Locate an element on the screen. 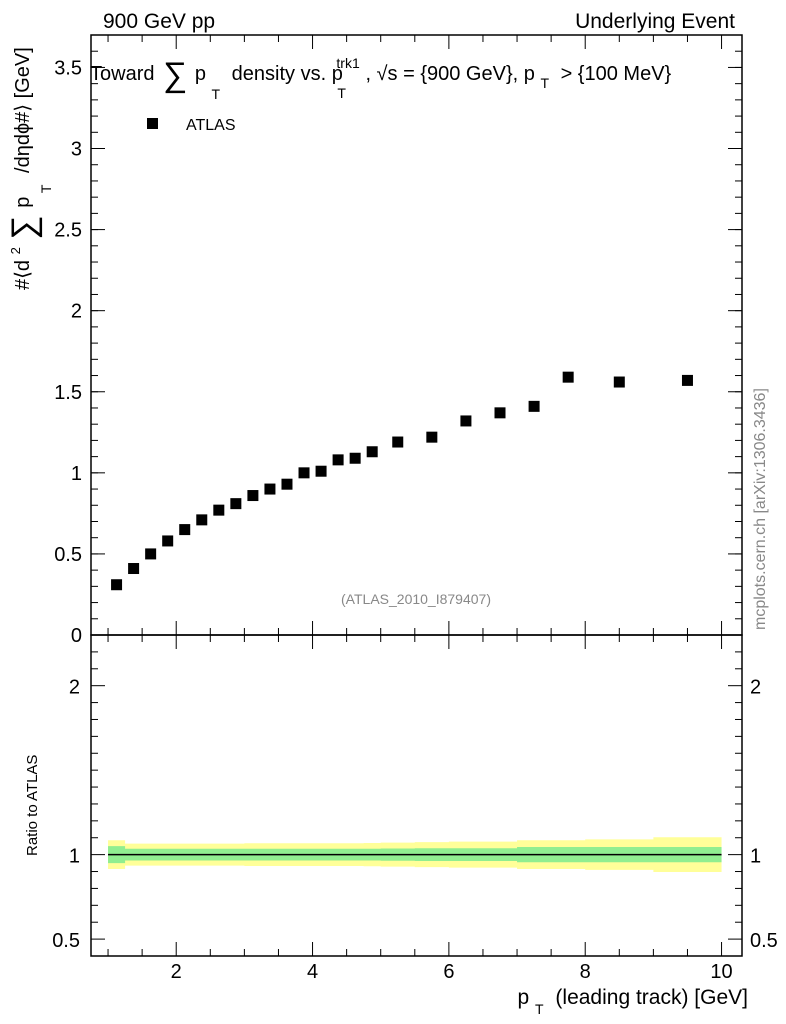 This screenshot has height=1024, width=786. xlabel-p-sub: T is located at coordinates (539, 1009).